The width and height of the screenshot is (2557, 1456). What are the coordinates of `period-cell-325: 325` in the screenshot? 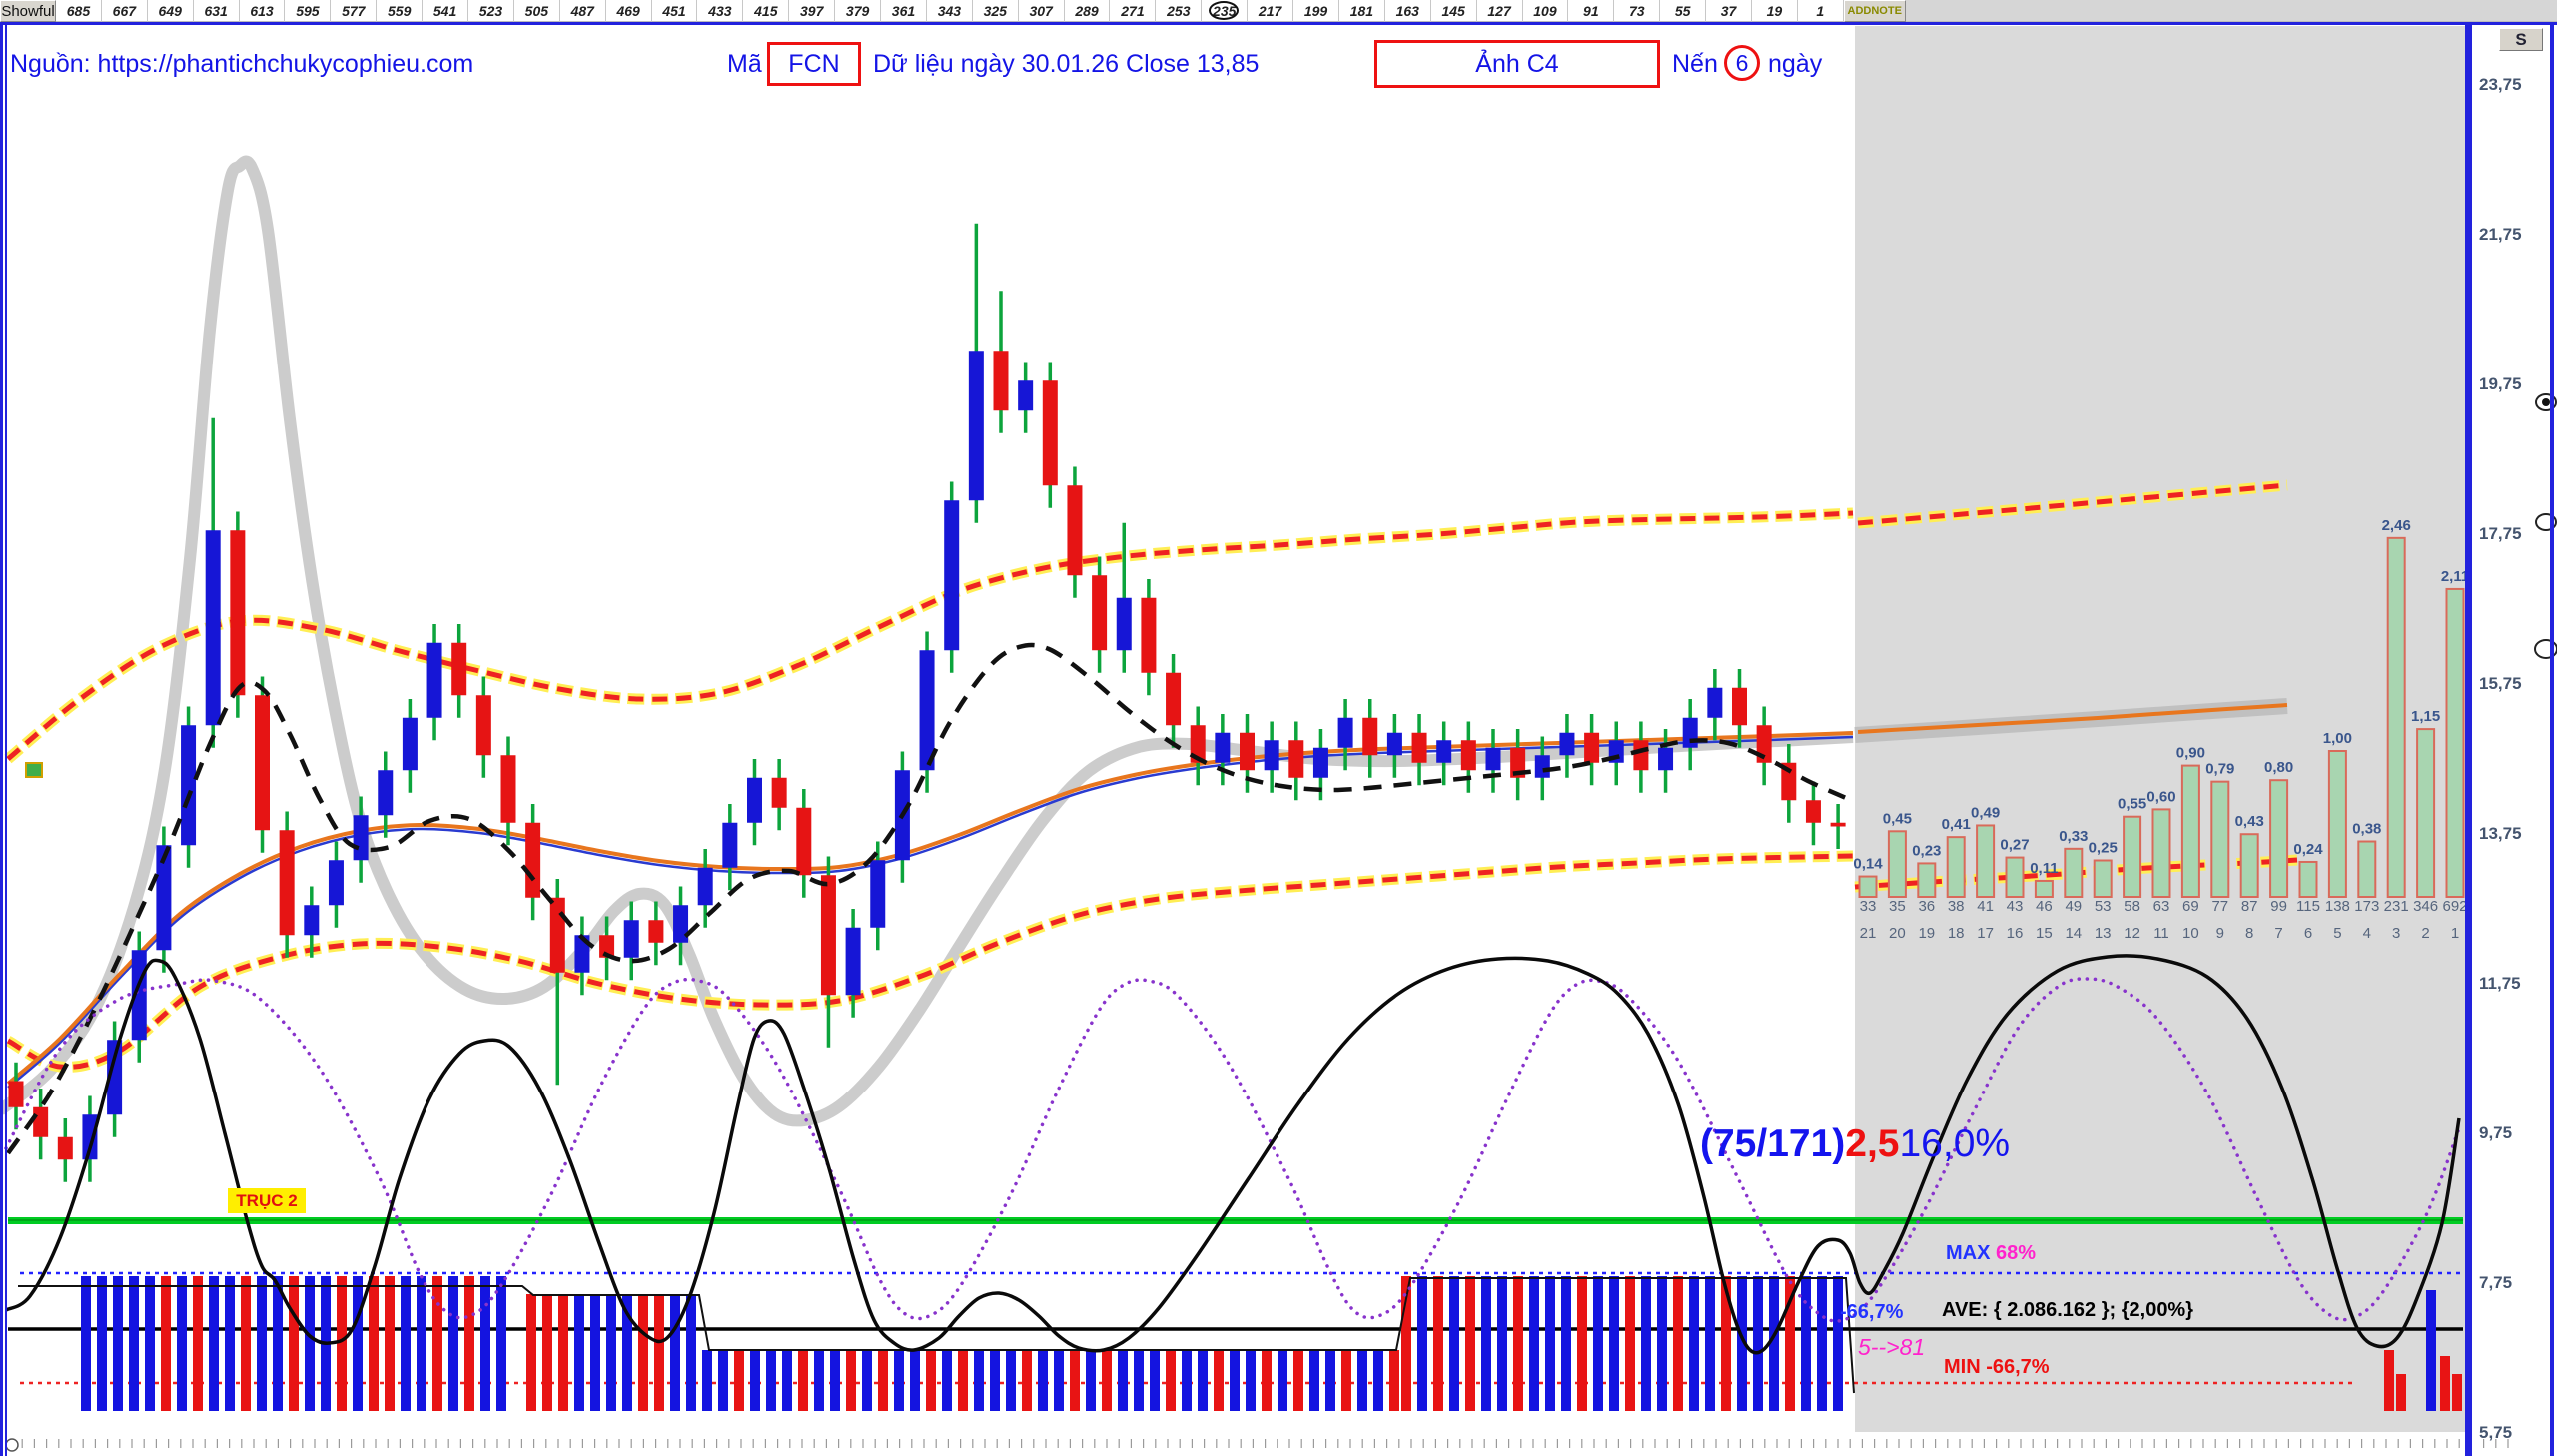 It's located at (995, 11).